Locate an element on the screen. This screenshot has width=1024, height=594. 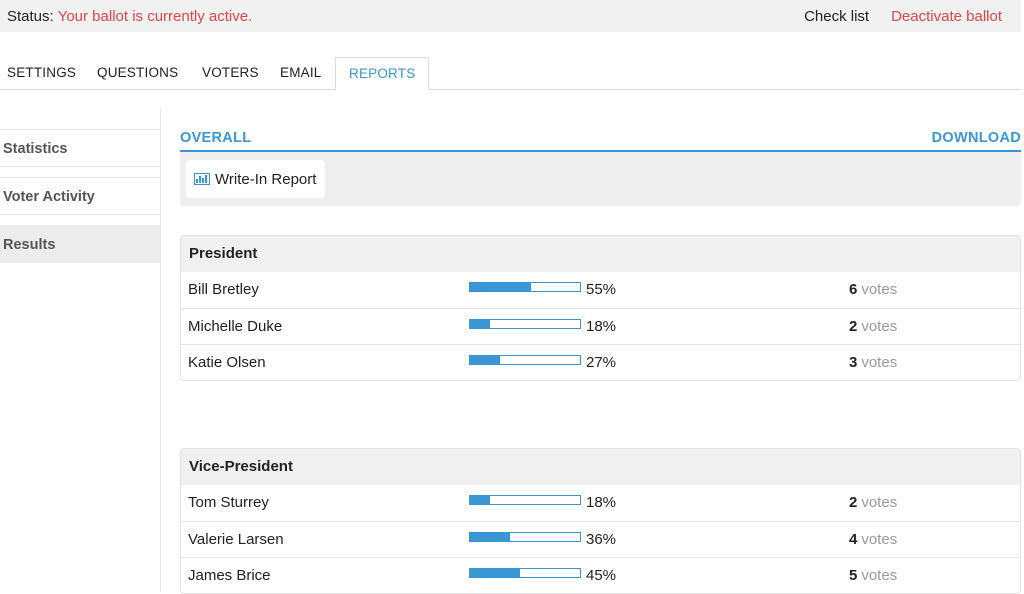
vote-count: 4 votes is located at coordinates (873, 540).